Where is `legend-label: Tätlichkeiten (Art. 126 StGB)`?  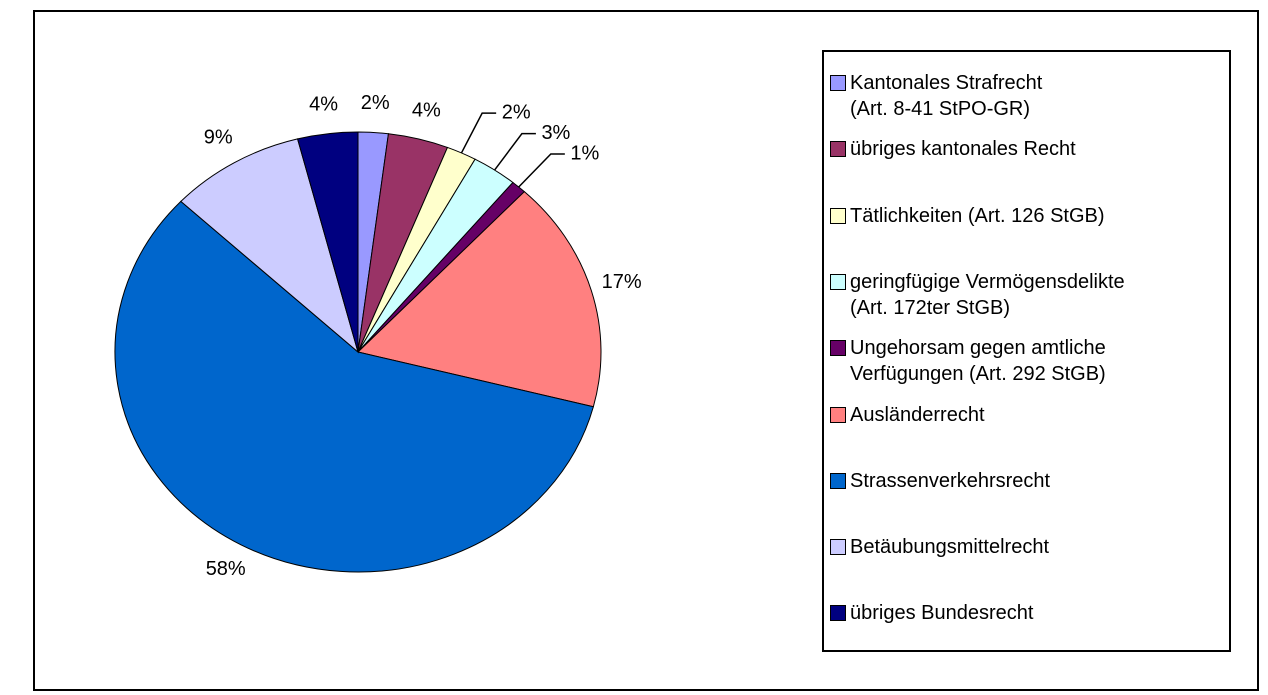 legend-label: Tätlichkeiten (Art. 126 StGB) is located at coordinates (977, 215).